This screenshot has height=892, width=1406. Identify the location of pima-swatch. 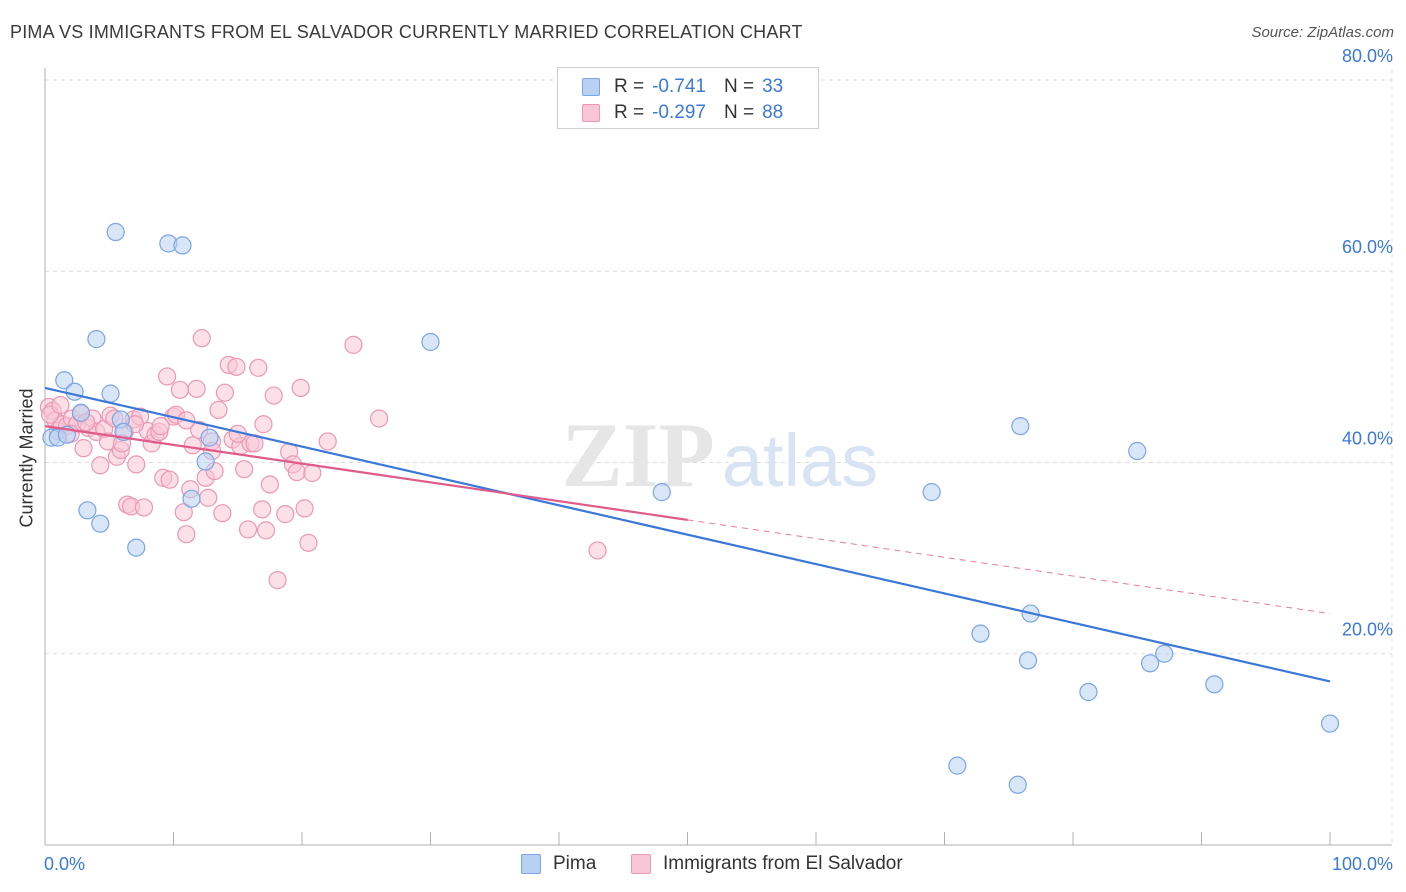
(591, 87).